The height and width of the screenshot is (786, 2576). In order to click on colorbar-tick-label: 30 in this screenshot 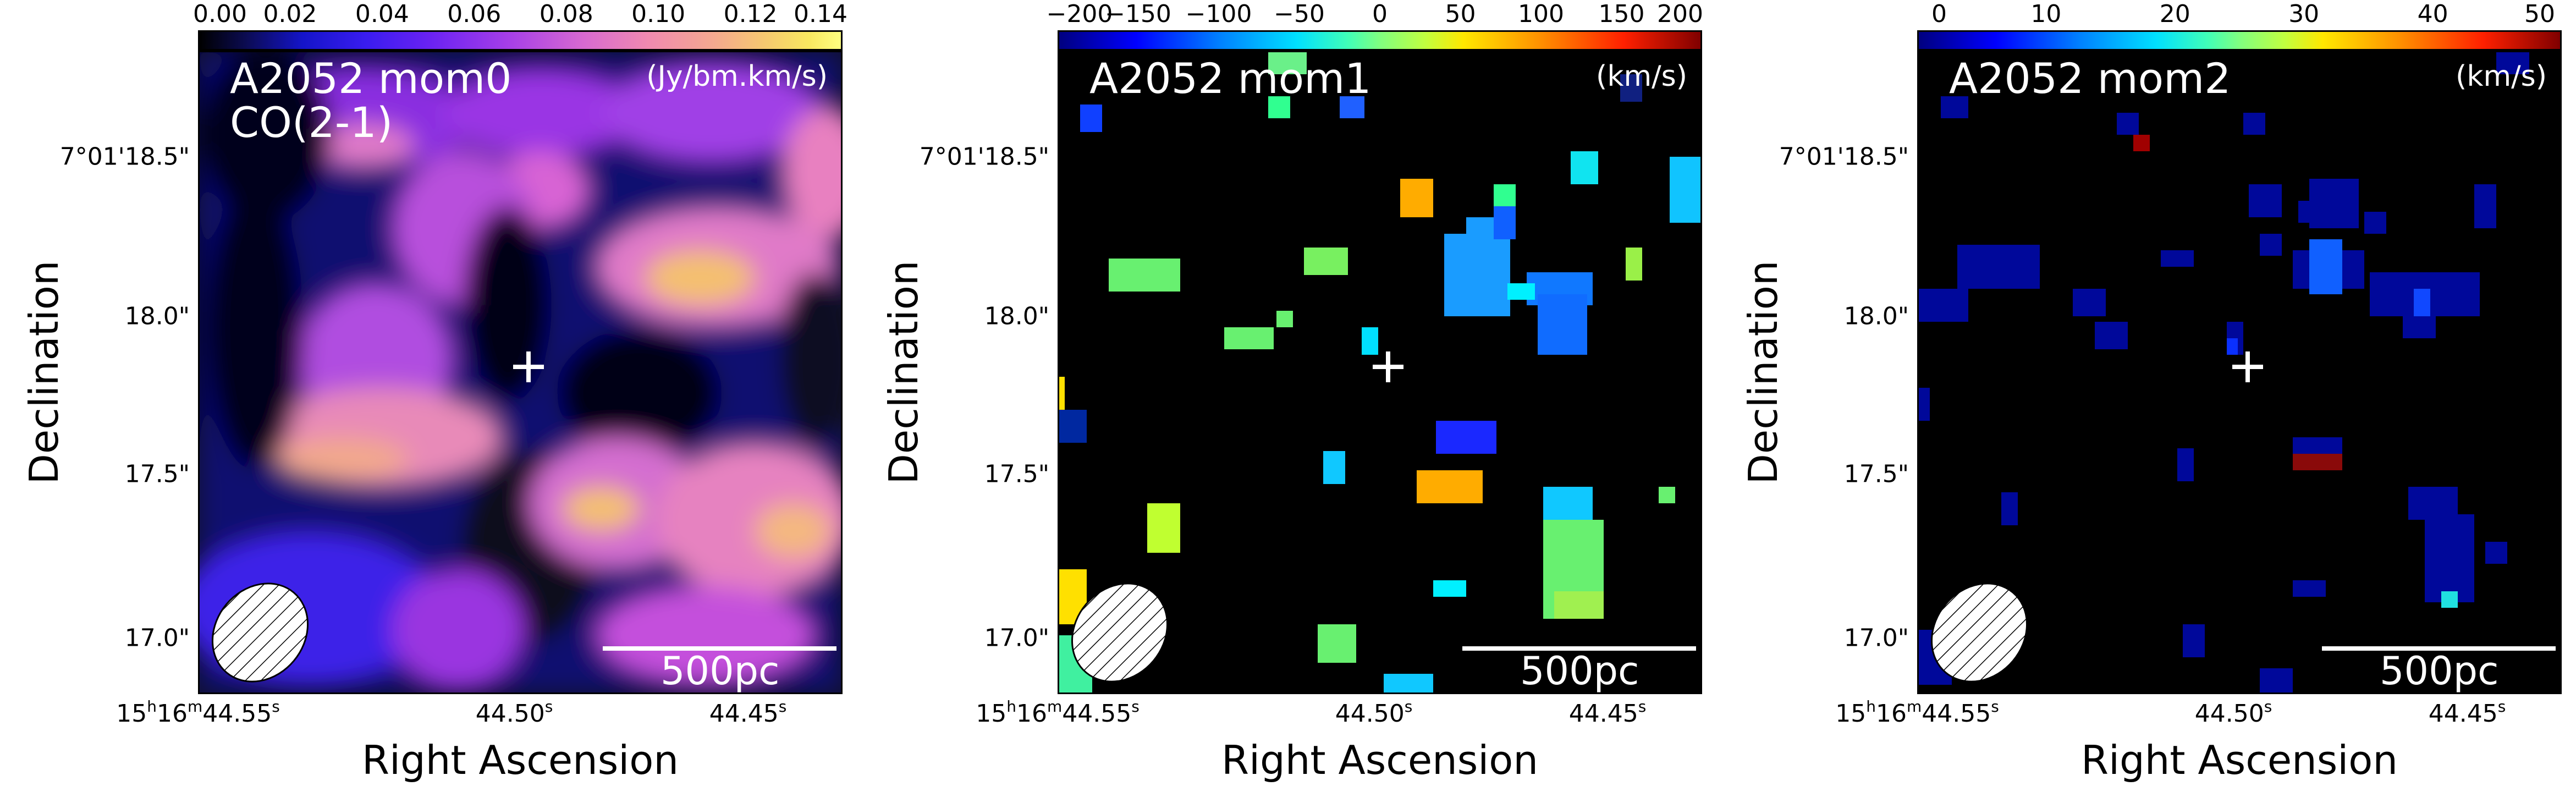, I will do `click(2304, 14)`.